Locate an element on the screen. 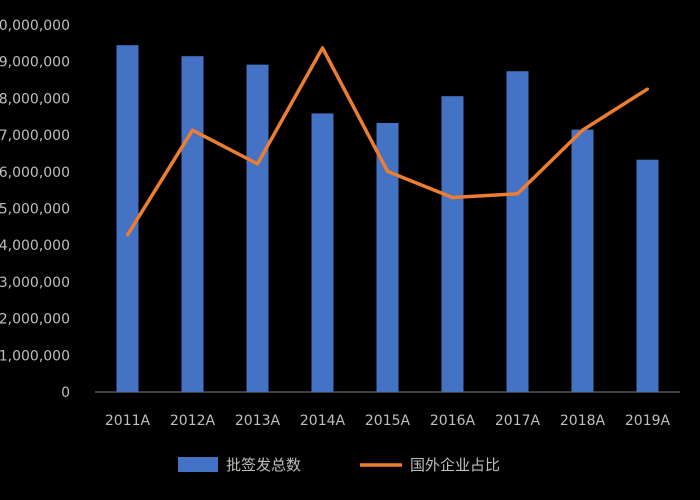 Image resolution: width=700 pixels, height=500 pixels. x-tick-label: 2015A is located at coordinates (388, 421).